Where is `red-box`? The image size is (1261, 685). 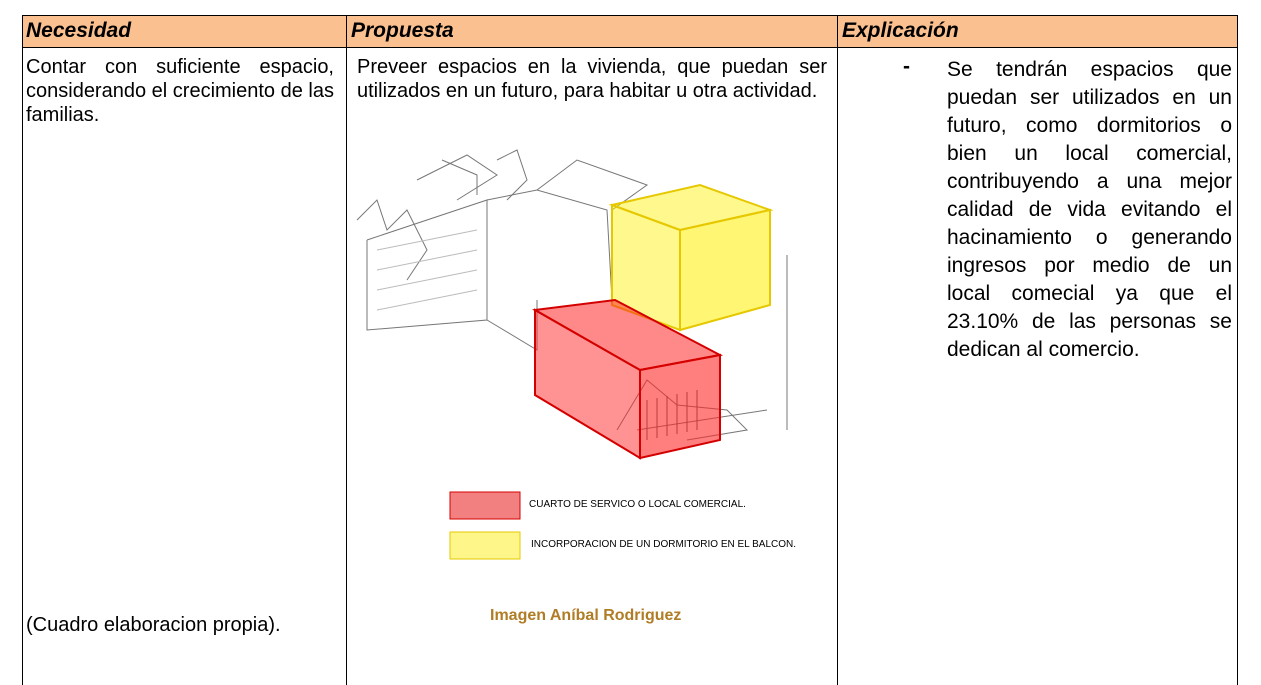 red-box is located at coordinates (627, 379).